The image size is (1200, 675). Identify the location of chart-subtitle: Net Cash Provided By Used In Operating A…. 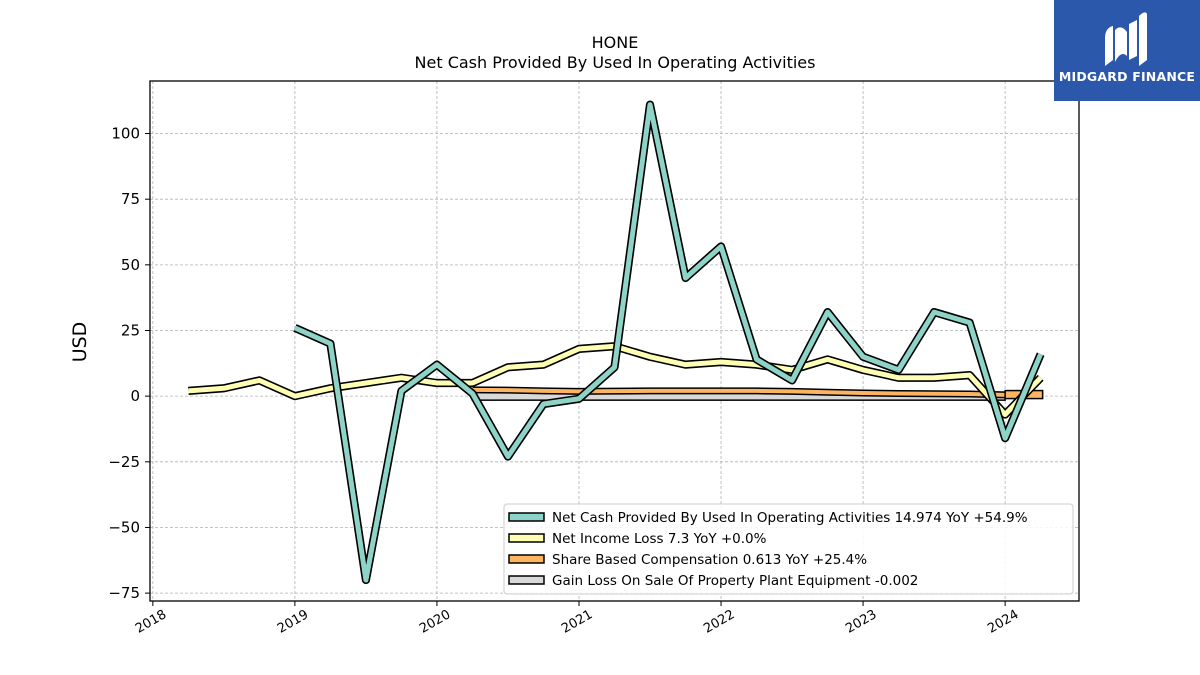
(615, 62).